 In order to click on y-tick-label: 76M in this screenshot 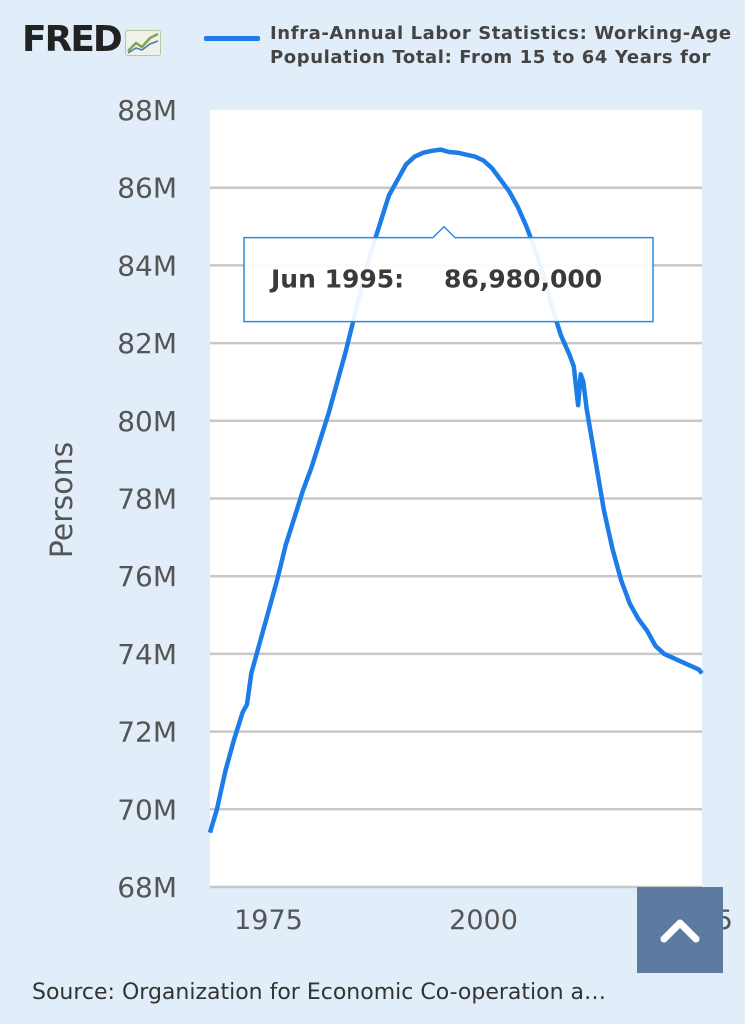, I will do `click(147, 576)`.